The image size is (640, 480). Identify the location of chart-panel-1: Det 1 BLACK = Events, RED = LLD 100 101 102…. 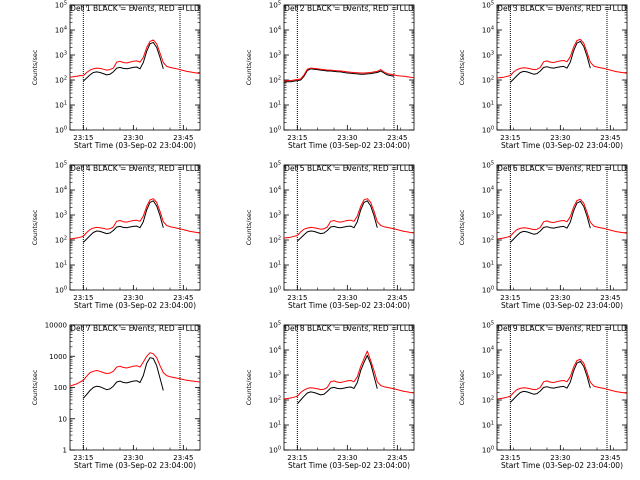
(116, 75).